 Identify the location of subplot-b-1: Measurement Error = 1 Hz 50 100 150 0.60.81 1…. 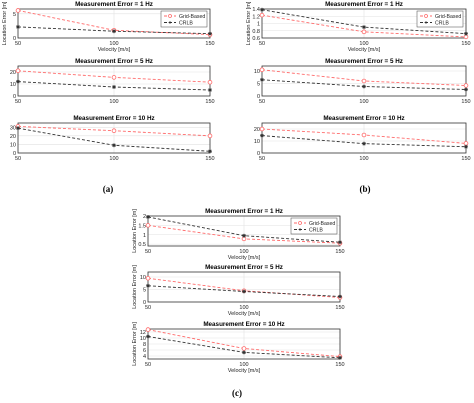
(358, 27).